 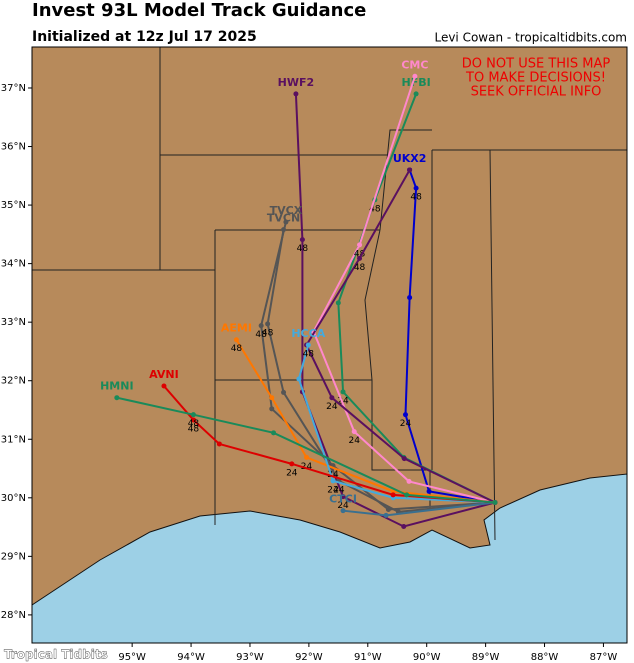 I want to click on title: Invest 93L Model Track Guidance, so click(x=199, y=10).